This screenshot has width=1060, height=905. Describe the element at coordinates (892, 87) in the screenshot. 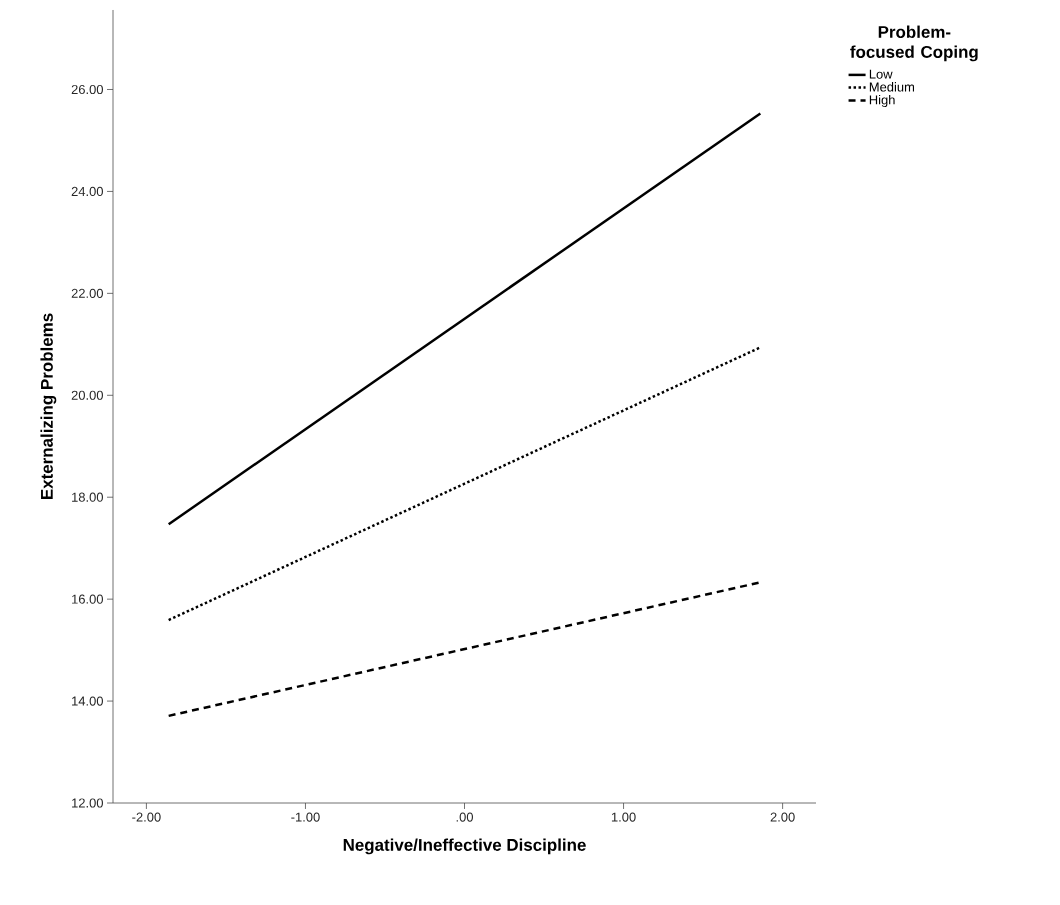

I see `legend-label: Medium` at that location.